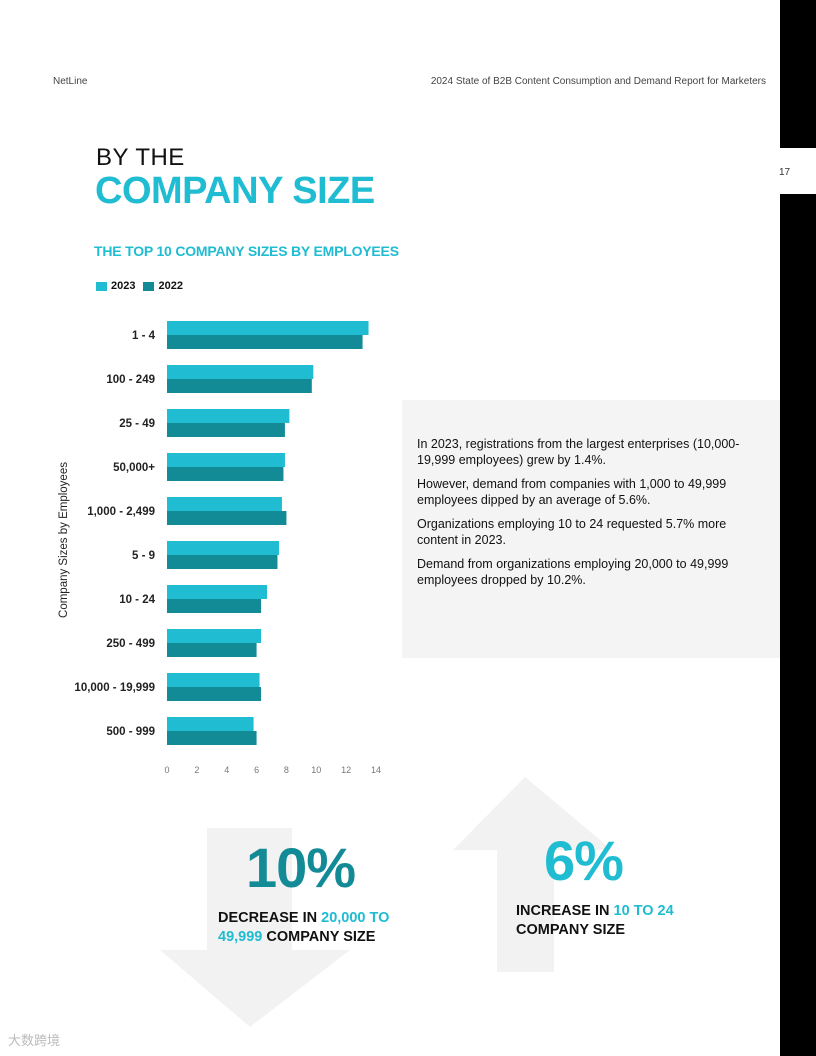 Image resolution: width=816 pixels, height=1056 pixels. What do you see at coordinates (226, 770) in the screenshot?
I see `x-tick-label: 4` at bounding box center [226, 770].